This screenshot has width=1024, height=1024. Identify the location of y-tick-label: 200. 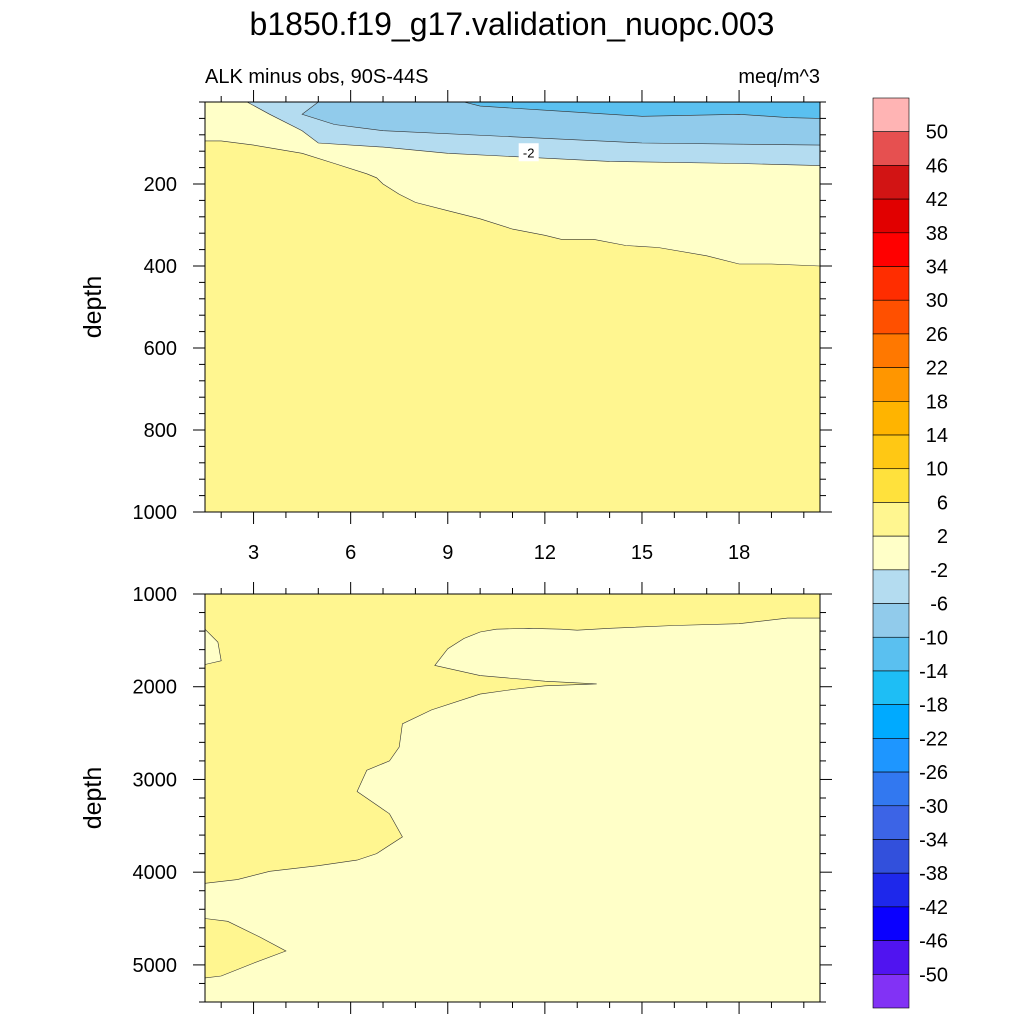
(160, 185).